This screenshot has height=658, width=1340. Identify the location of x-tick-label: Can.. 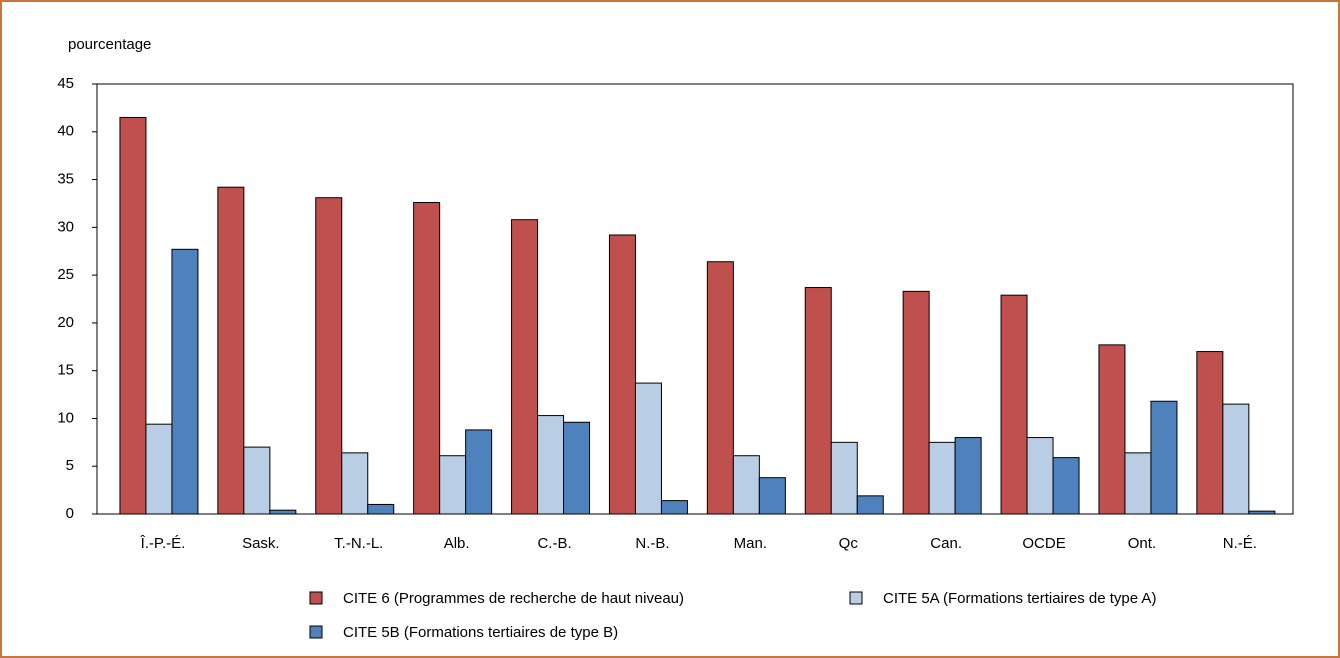
(946, 543).